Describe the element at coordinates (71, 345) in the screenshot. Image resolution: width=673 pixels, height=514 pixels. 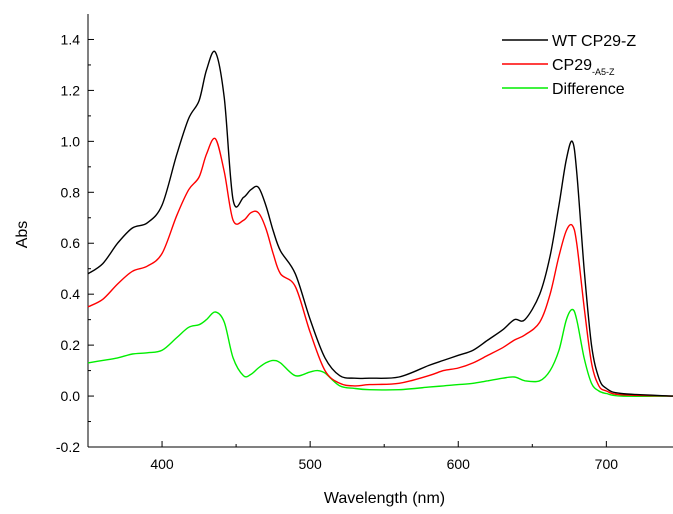
I see `y-tick-label: 0.2` at that location.